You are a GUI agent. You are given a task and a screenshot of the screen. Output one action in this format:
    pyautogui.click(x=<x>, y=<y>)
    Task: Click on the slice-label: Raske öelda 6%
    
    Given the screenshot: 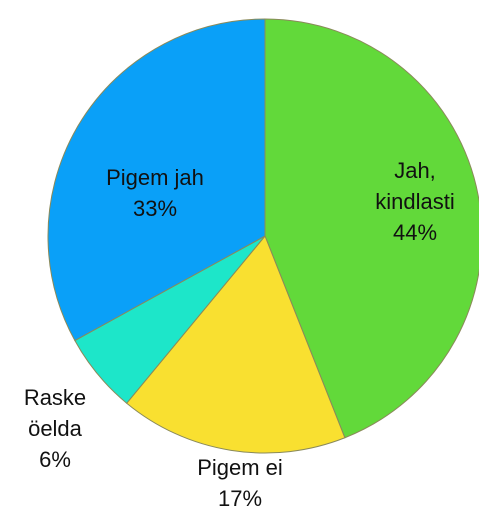 What is the action you would take?
    pyautogui.click(x=55, y=428)
    